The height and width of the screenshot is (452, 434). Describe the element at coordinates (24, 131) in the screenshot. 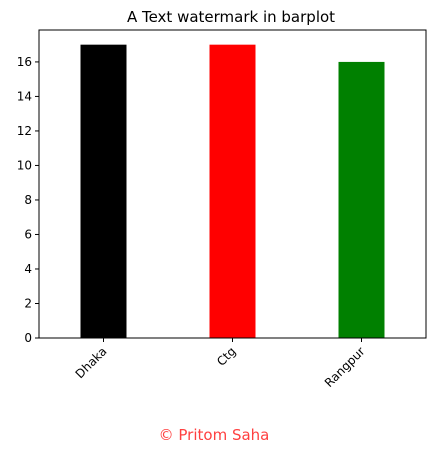

I see `y-tick-label: 12` at that location.